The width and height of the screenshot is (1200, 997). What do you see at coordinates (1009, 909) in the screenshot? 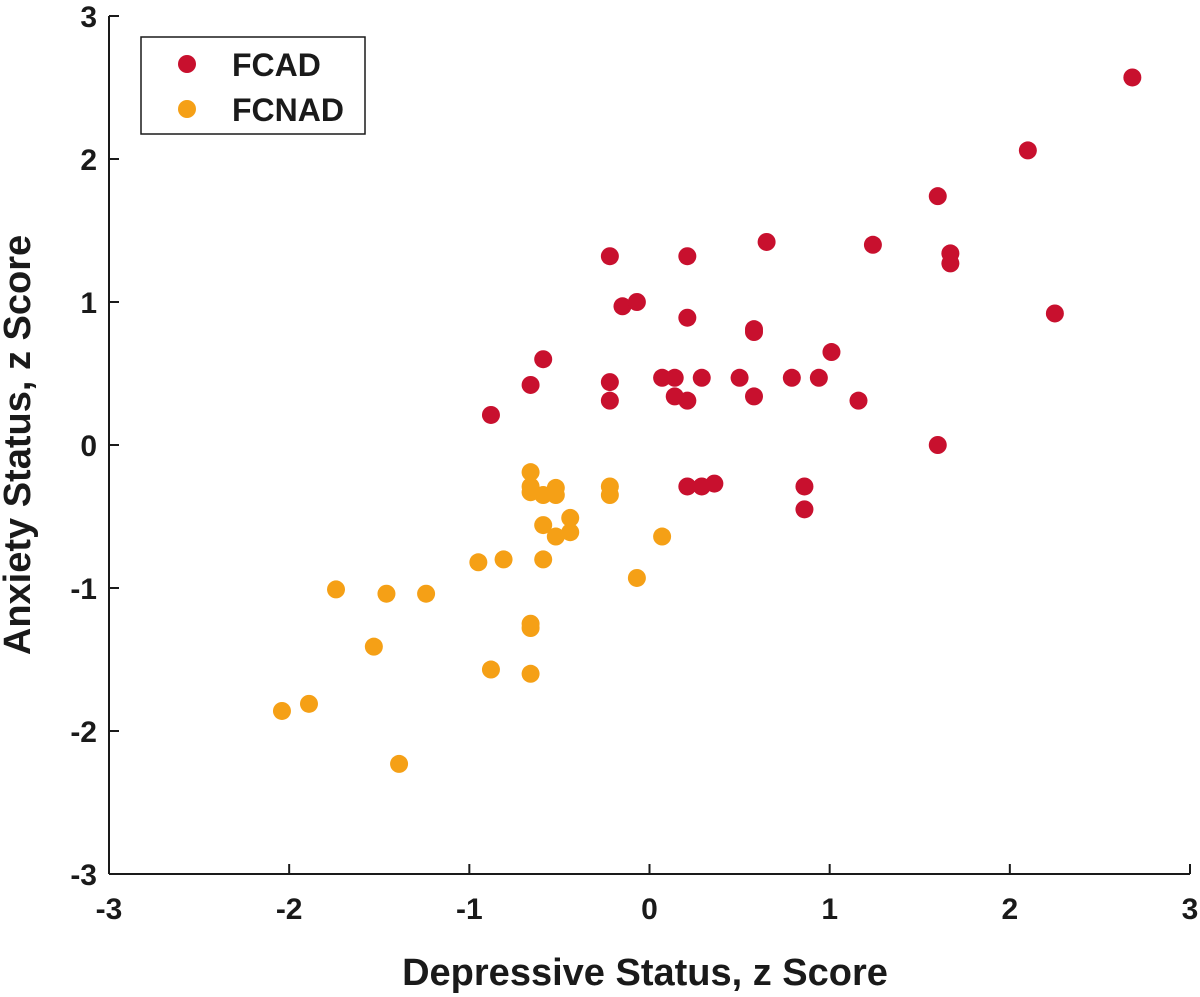
I see `x-tick-label: 2` at bounding box center [1009, 909].